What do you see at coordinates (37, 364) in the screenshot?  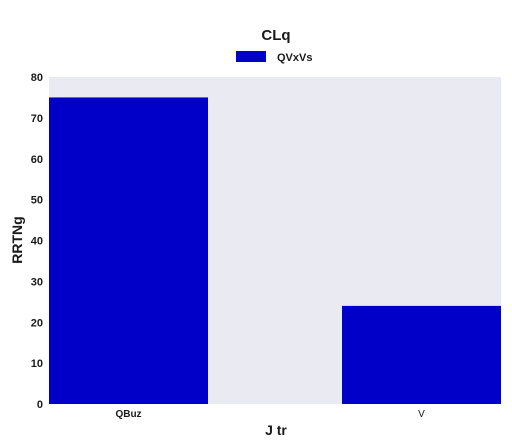 I see `y-tick-label: 10` at bounding box center [37, 364].